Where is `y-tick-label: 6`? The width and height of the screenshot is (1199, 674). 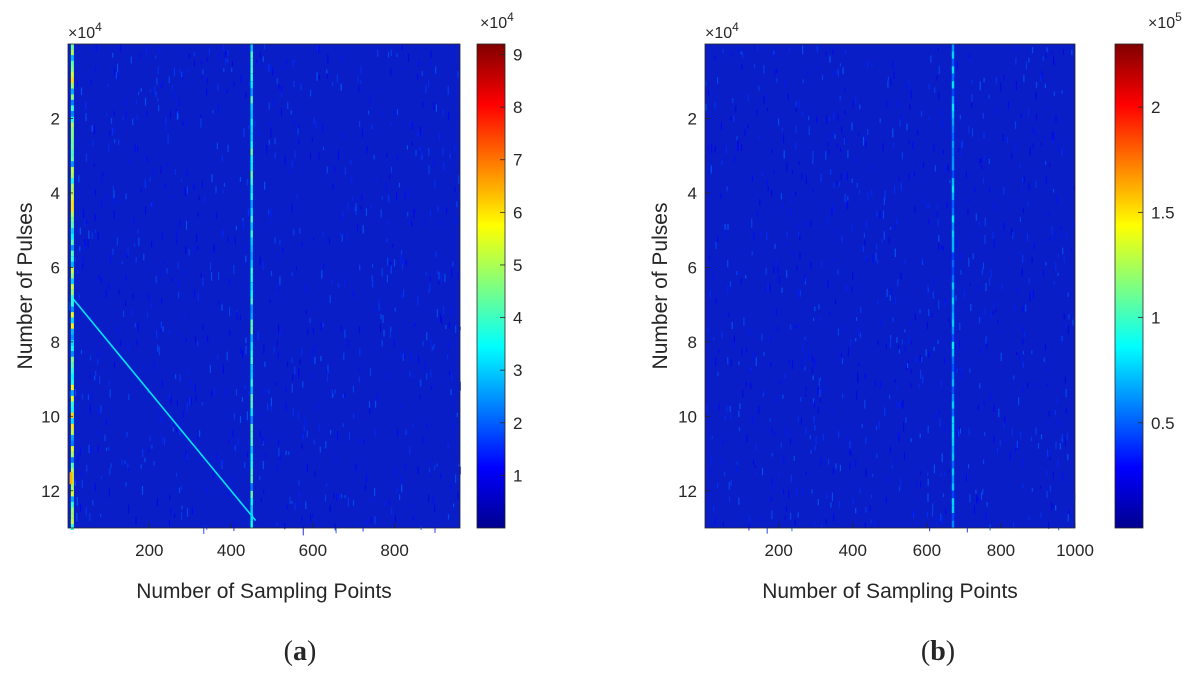
y-tick-label: 6 is located at coordinates (55, 267).